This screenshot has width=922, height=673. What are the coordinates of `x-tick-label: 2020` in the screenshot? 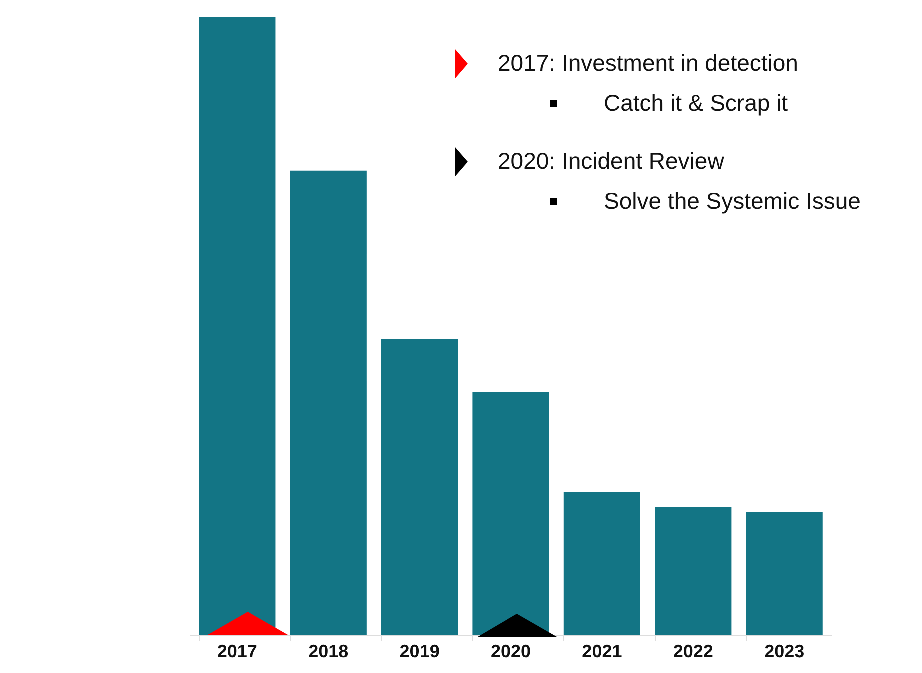 It's located at (511, 652).